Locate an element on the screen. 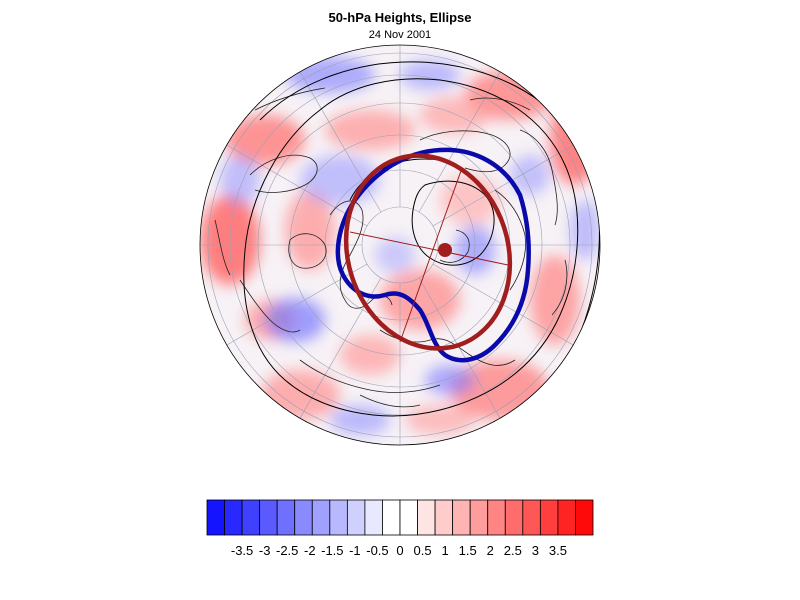 Image resolution: width=800 pixels, height=600 pixels. colorbar-tick-label: 1.5 is located at coordinates (468, 550).